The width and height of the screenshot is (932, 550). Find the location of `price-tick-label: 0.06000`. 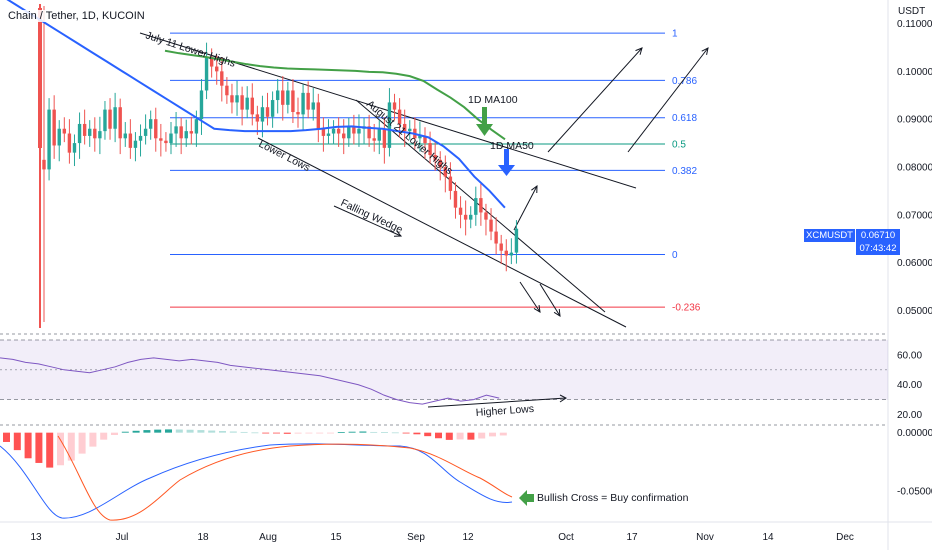

price-tick-label: 0.06000 is located at coordinates (914, 263).